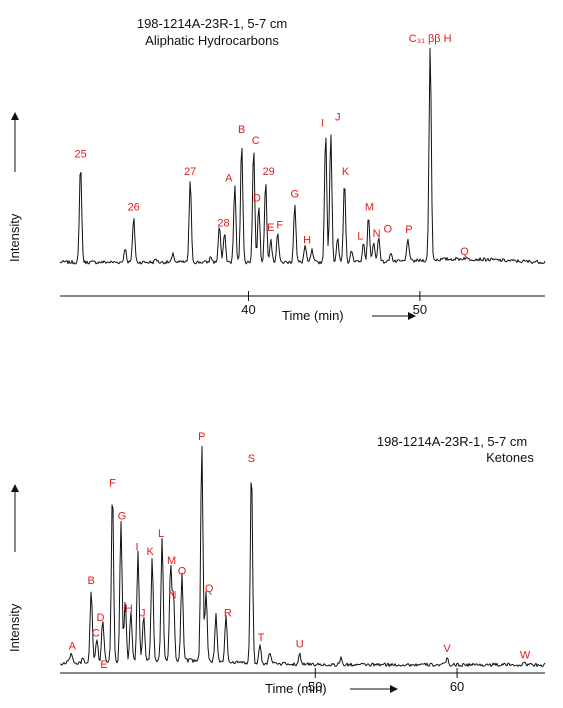 The image size is (563, 708). What do you see at coordinates (269, 172) in the screenshot?
I see `peak-label: 29` at bounding box center [269, 172].